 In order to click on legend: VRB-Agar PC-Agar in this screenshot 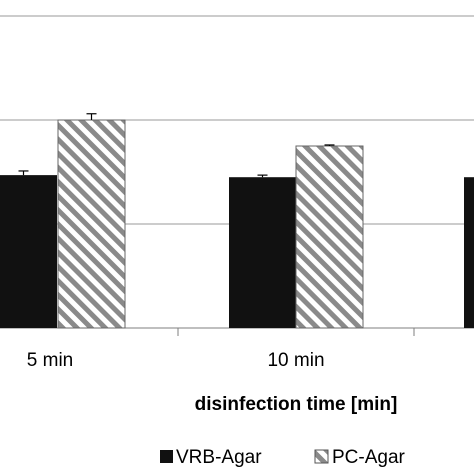, I will do `click(283, 457)`.